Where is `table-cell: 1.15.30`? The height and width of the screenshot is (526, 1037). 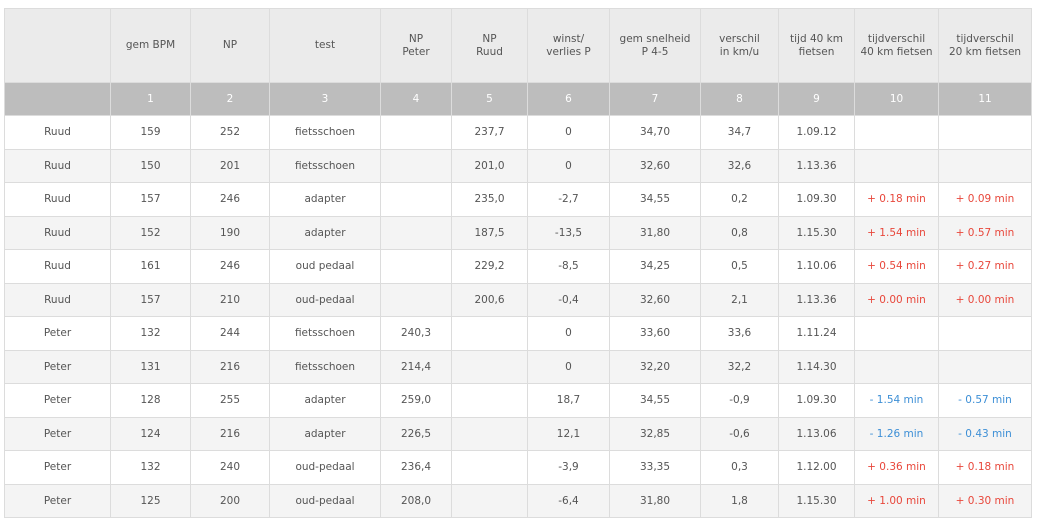
table-cell: 1.15.30 is located at coordinates (816, 232).